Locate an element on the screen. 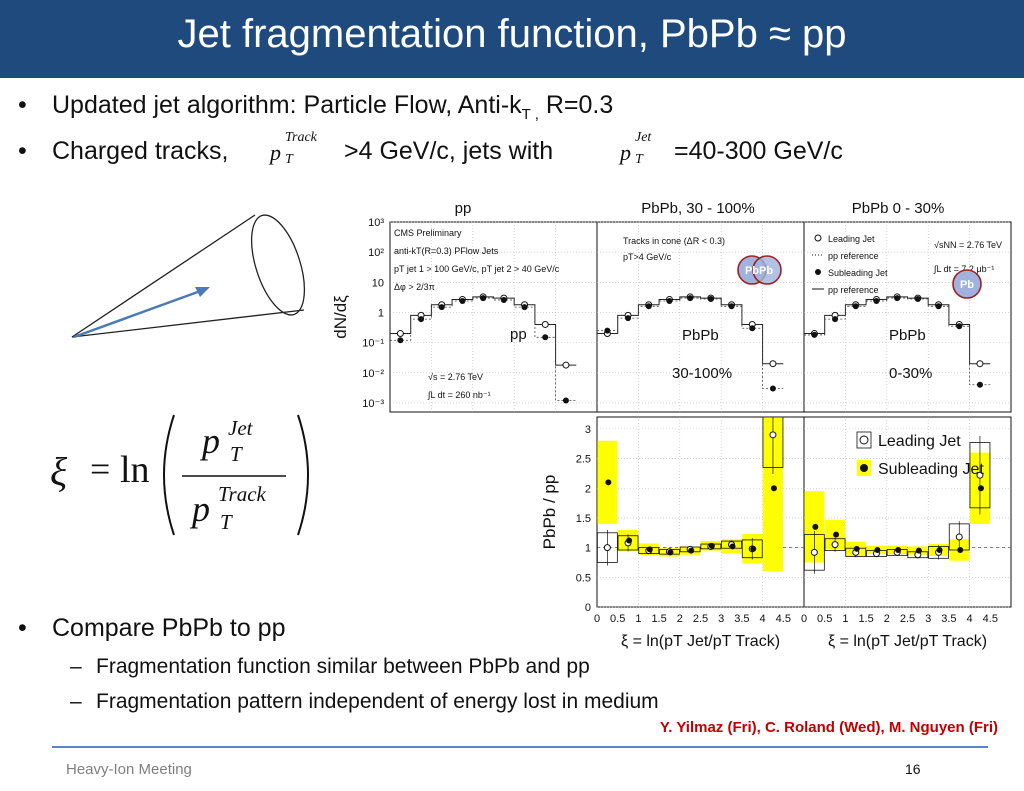 Image resolution: width=1024 pixels, height=791 pixels. legend-label: Subleading Jet is located at coordinates (858, 273).